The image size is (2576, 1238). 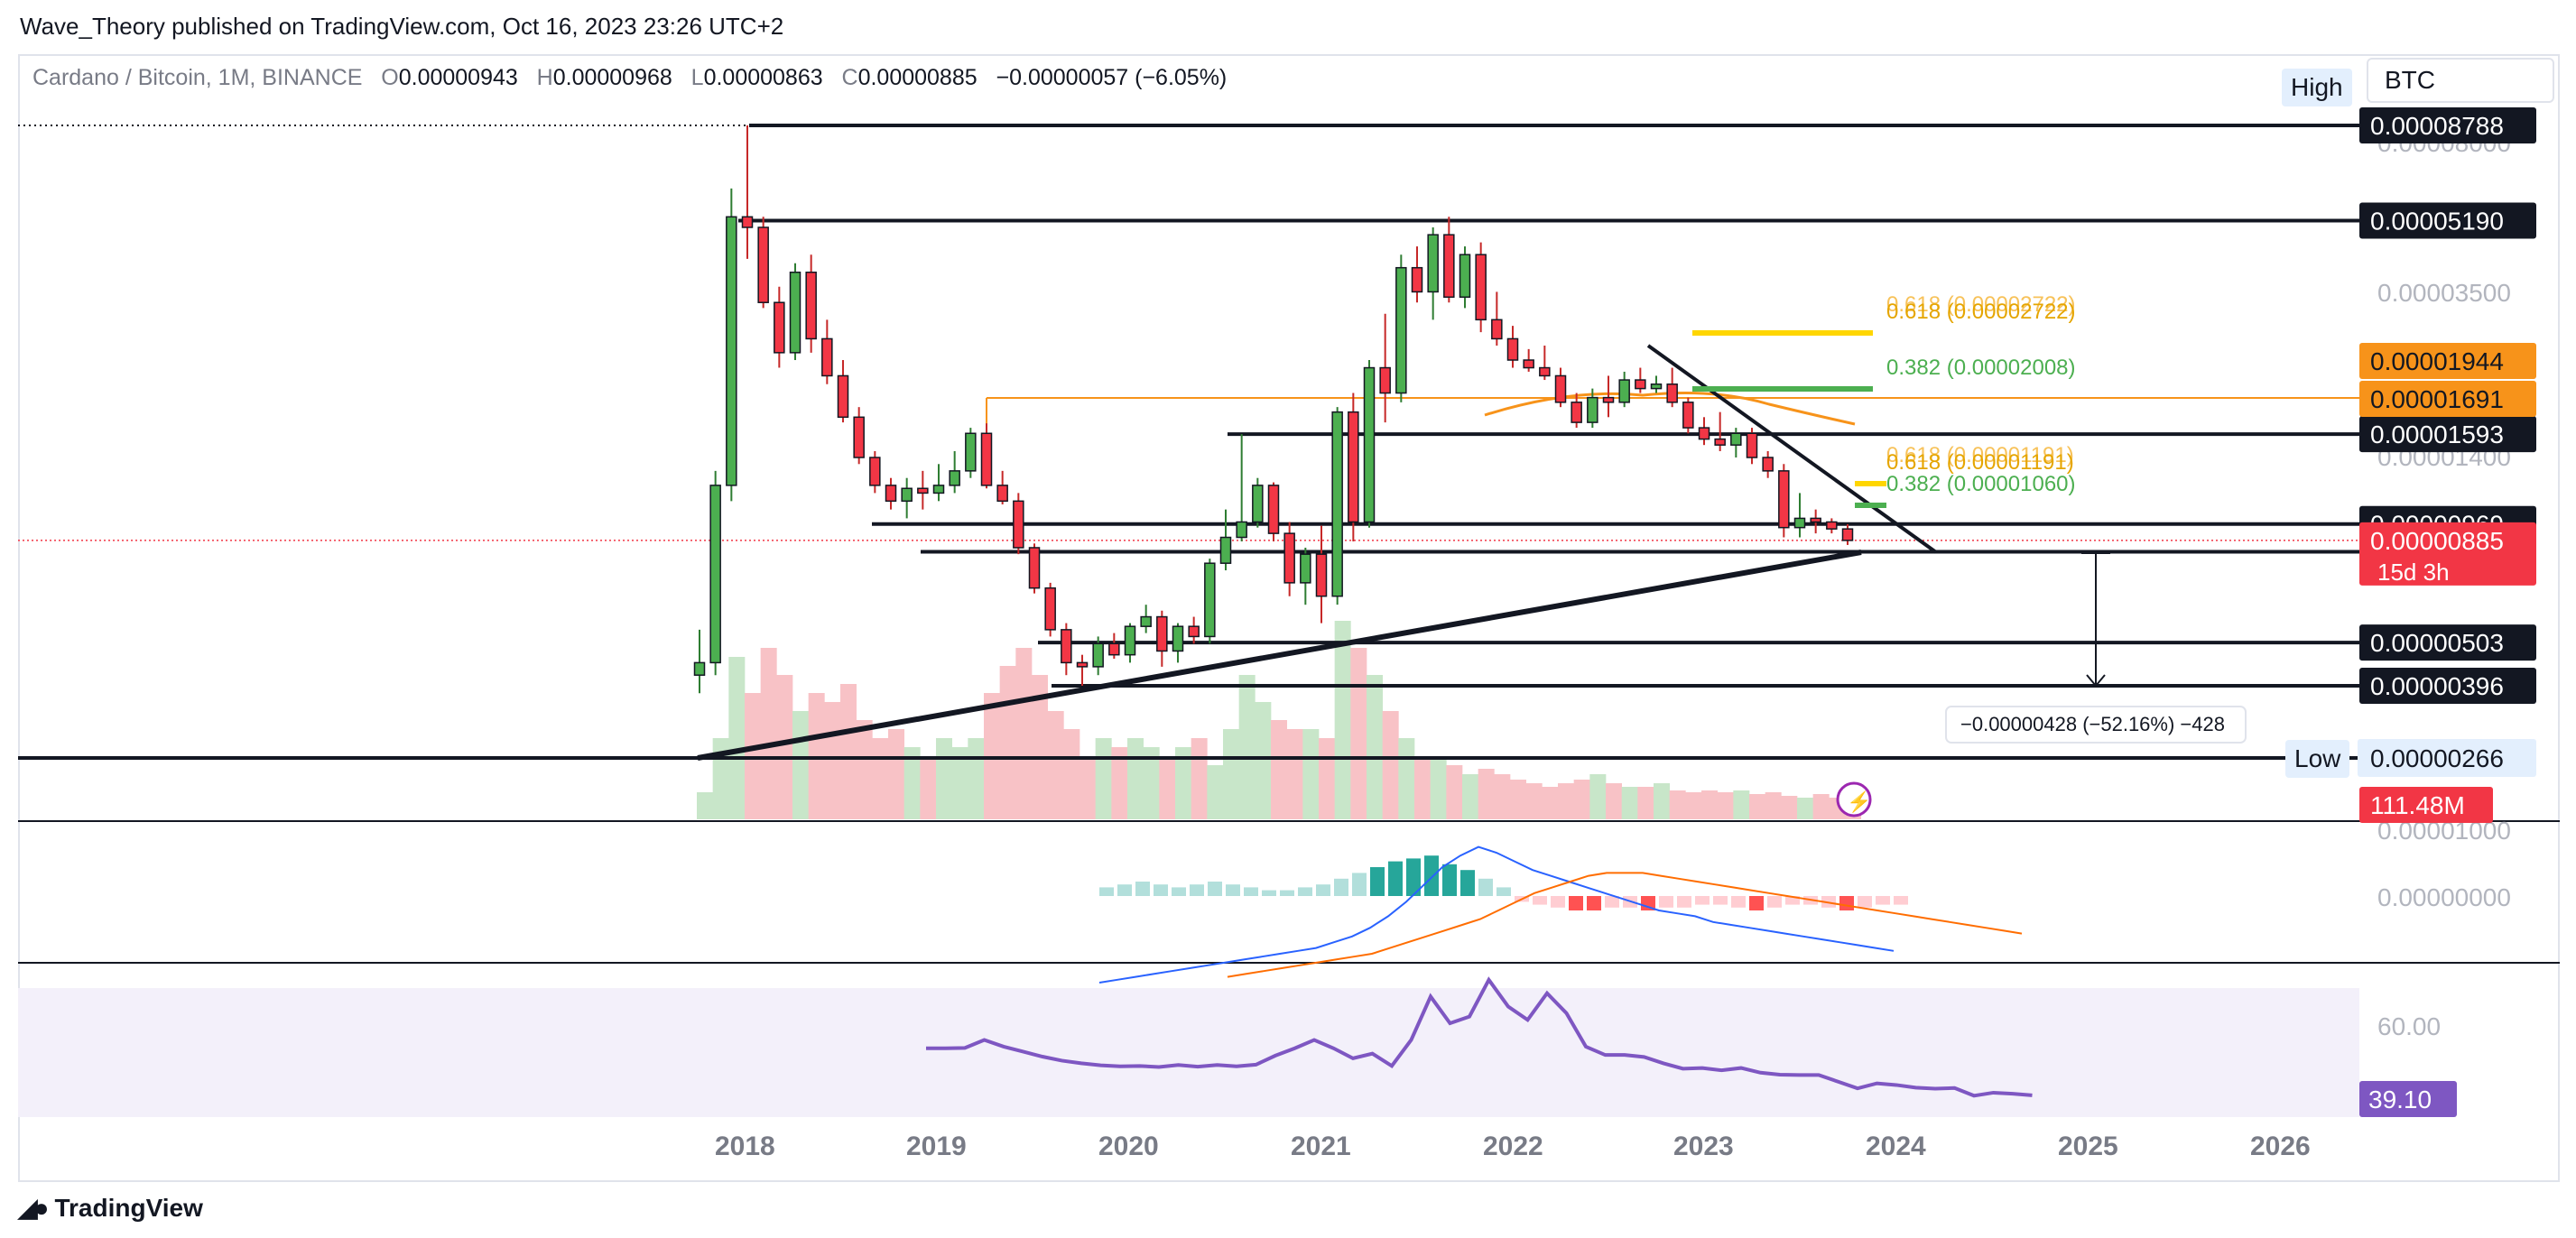 What do you see at coordinates (2426, 805) in the screenshot?
I see `volume-tag` at bounding box center [2426, 805].